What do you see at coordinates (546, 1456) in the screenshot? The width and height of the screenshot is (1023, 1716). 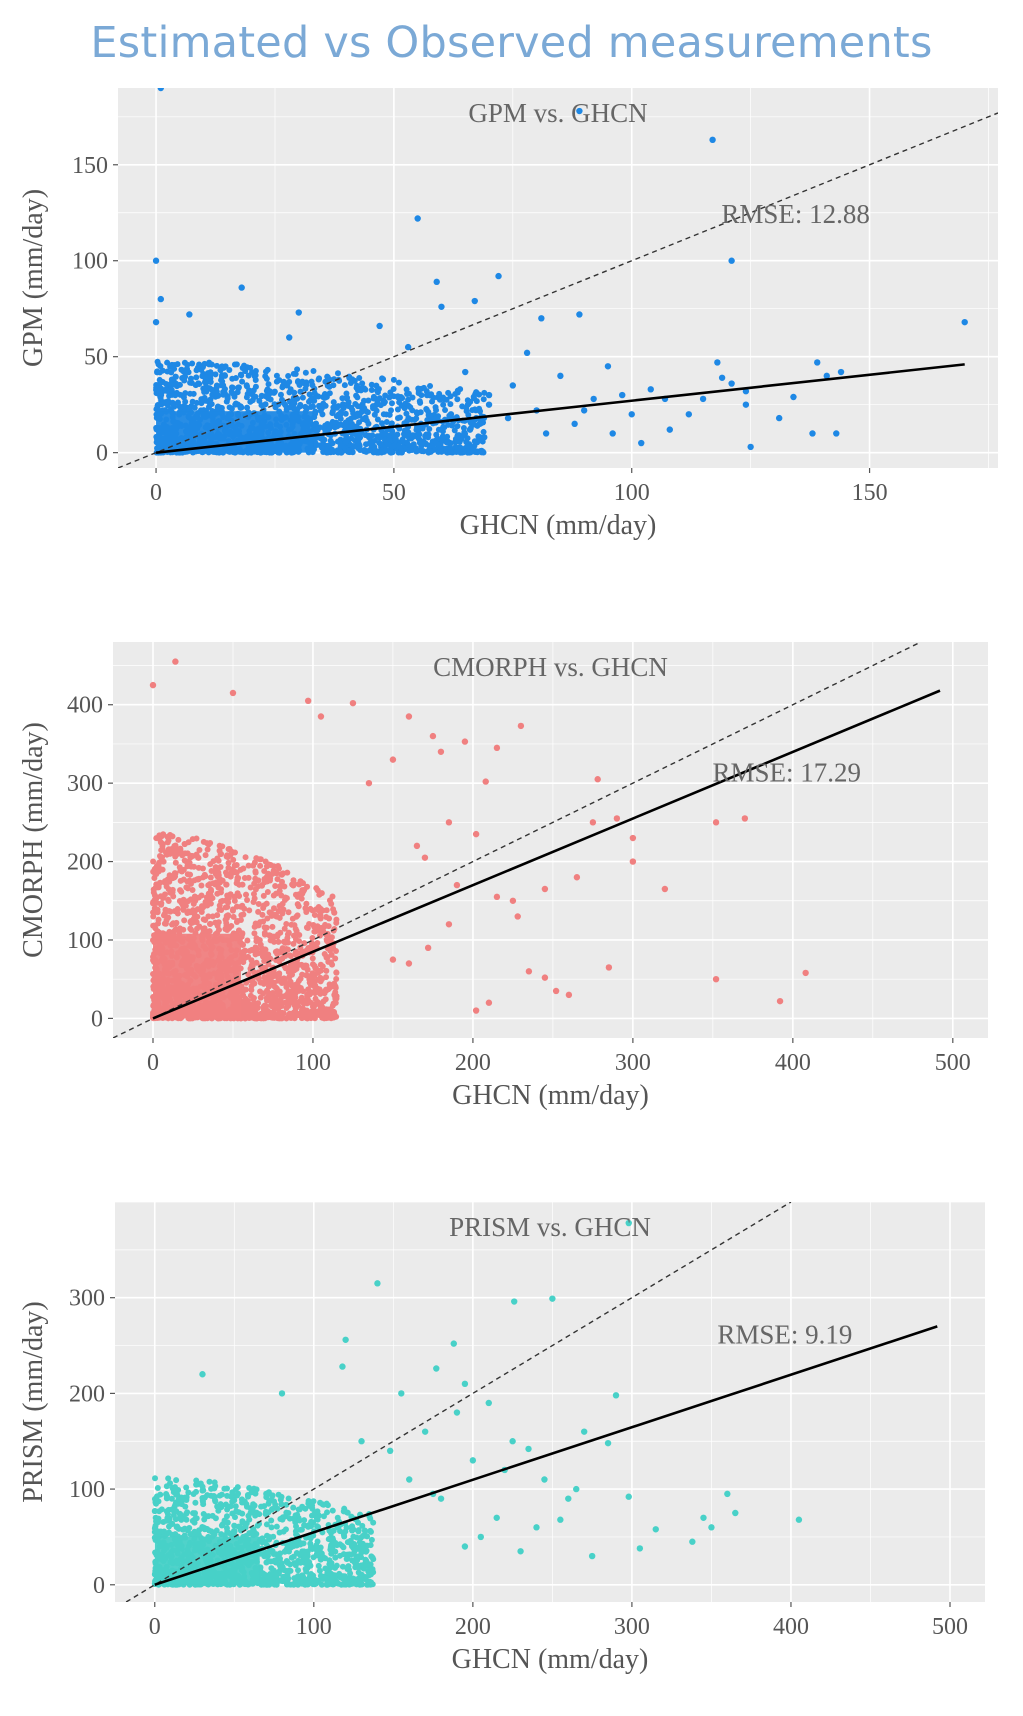 I see `prism-fit-line` at bounding box center [546, 1456].